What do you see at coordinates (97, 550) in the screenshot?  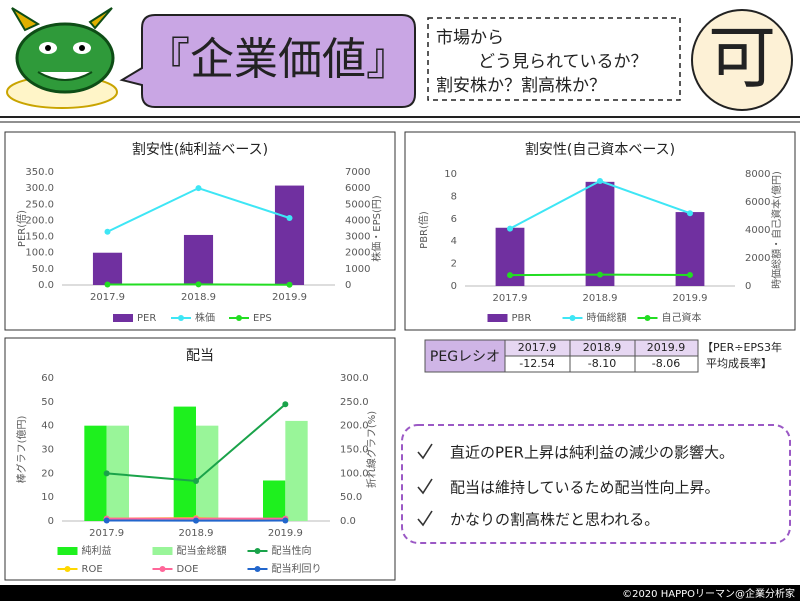 I see `legend-label: 純利益` at bounding box center [97, 550].